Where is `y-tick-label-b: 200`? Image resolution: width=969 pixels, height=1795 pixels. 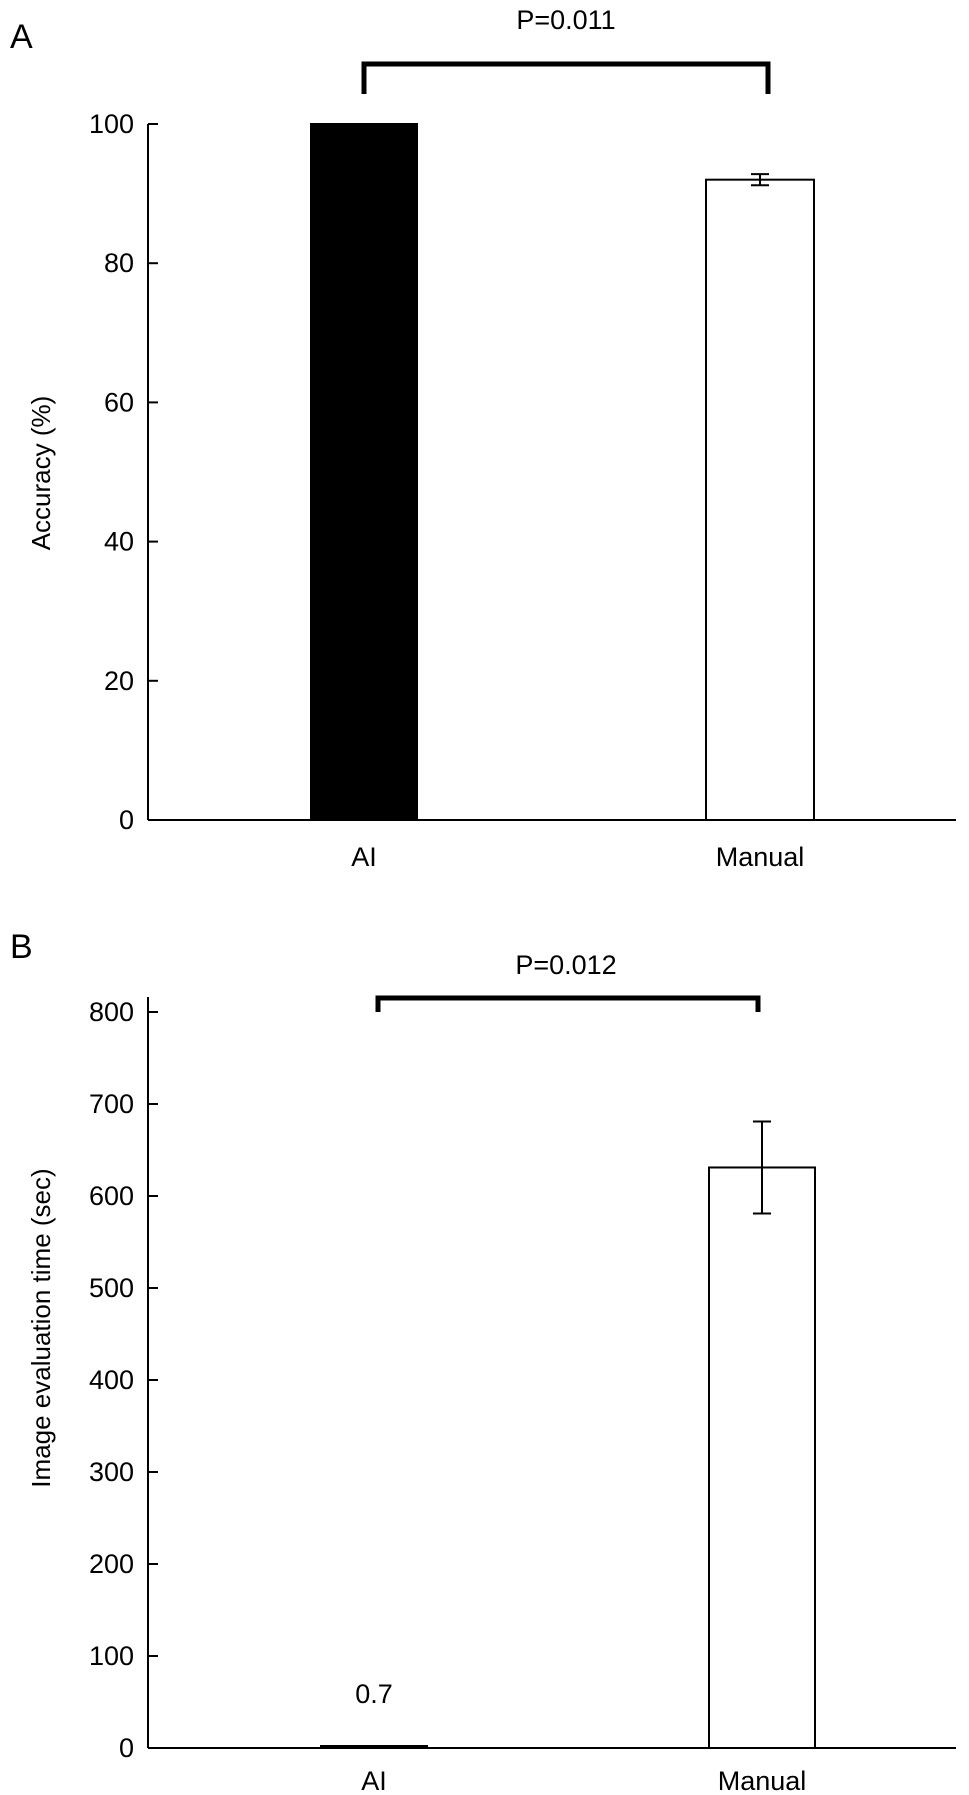 y-tick-label-b: 200 is located at coordinates (111, 1564).